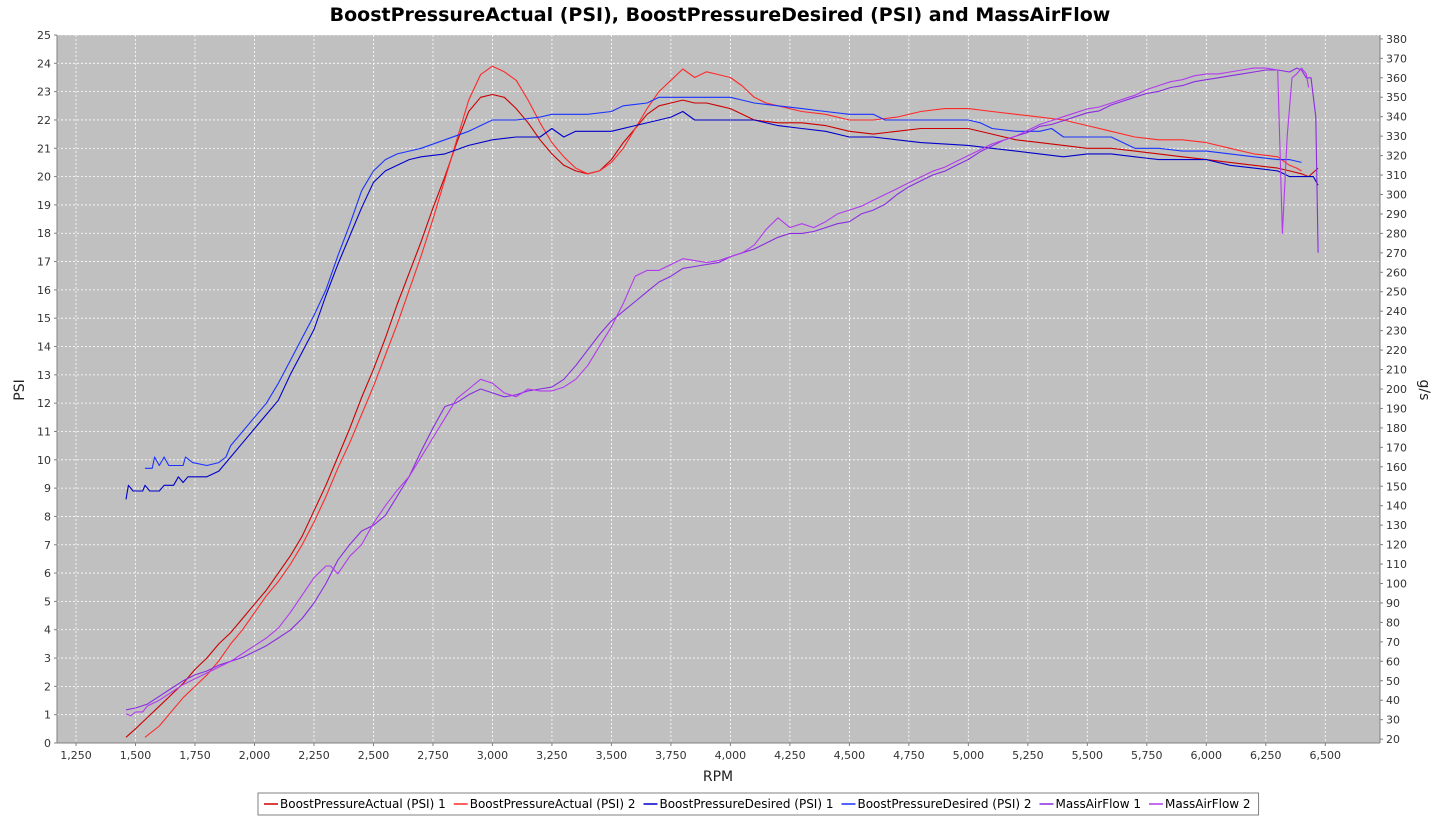 This screenshot has width=1440, height=817. I want to click on y-right-tick-label: 110, so click(1396, 564).